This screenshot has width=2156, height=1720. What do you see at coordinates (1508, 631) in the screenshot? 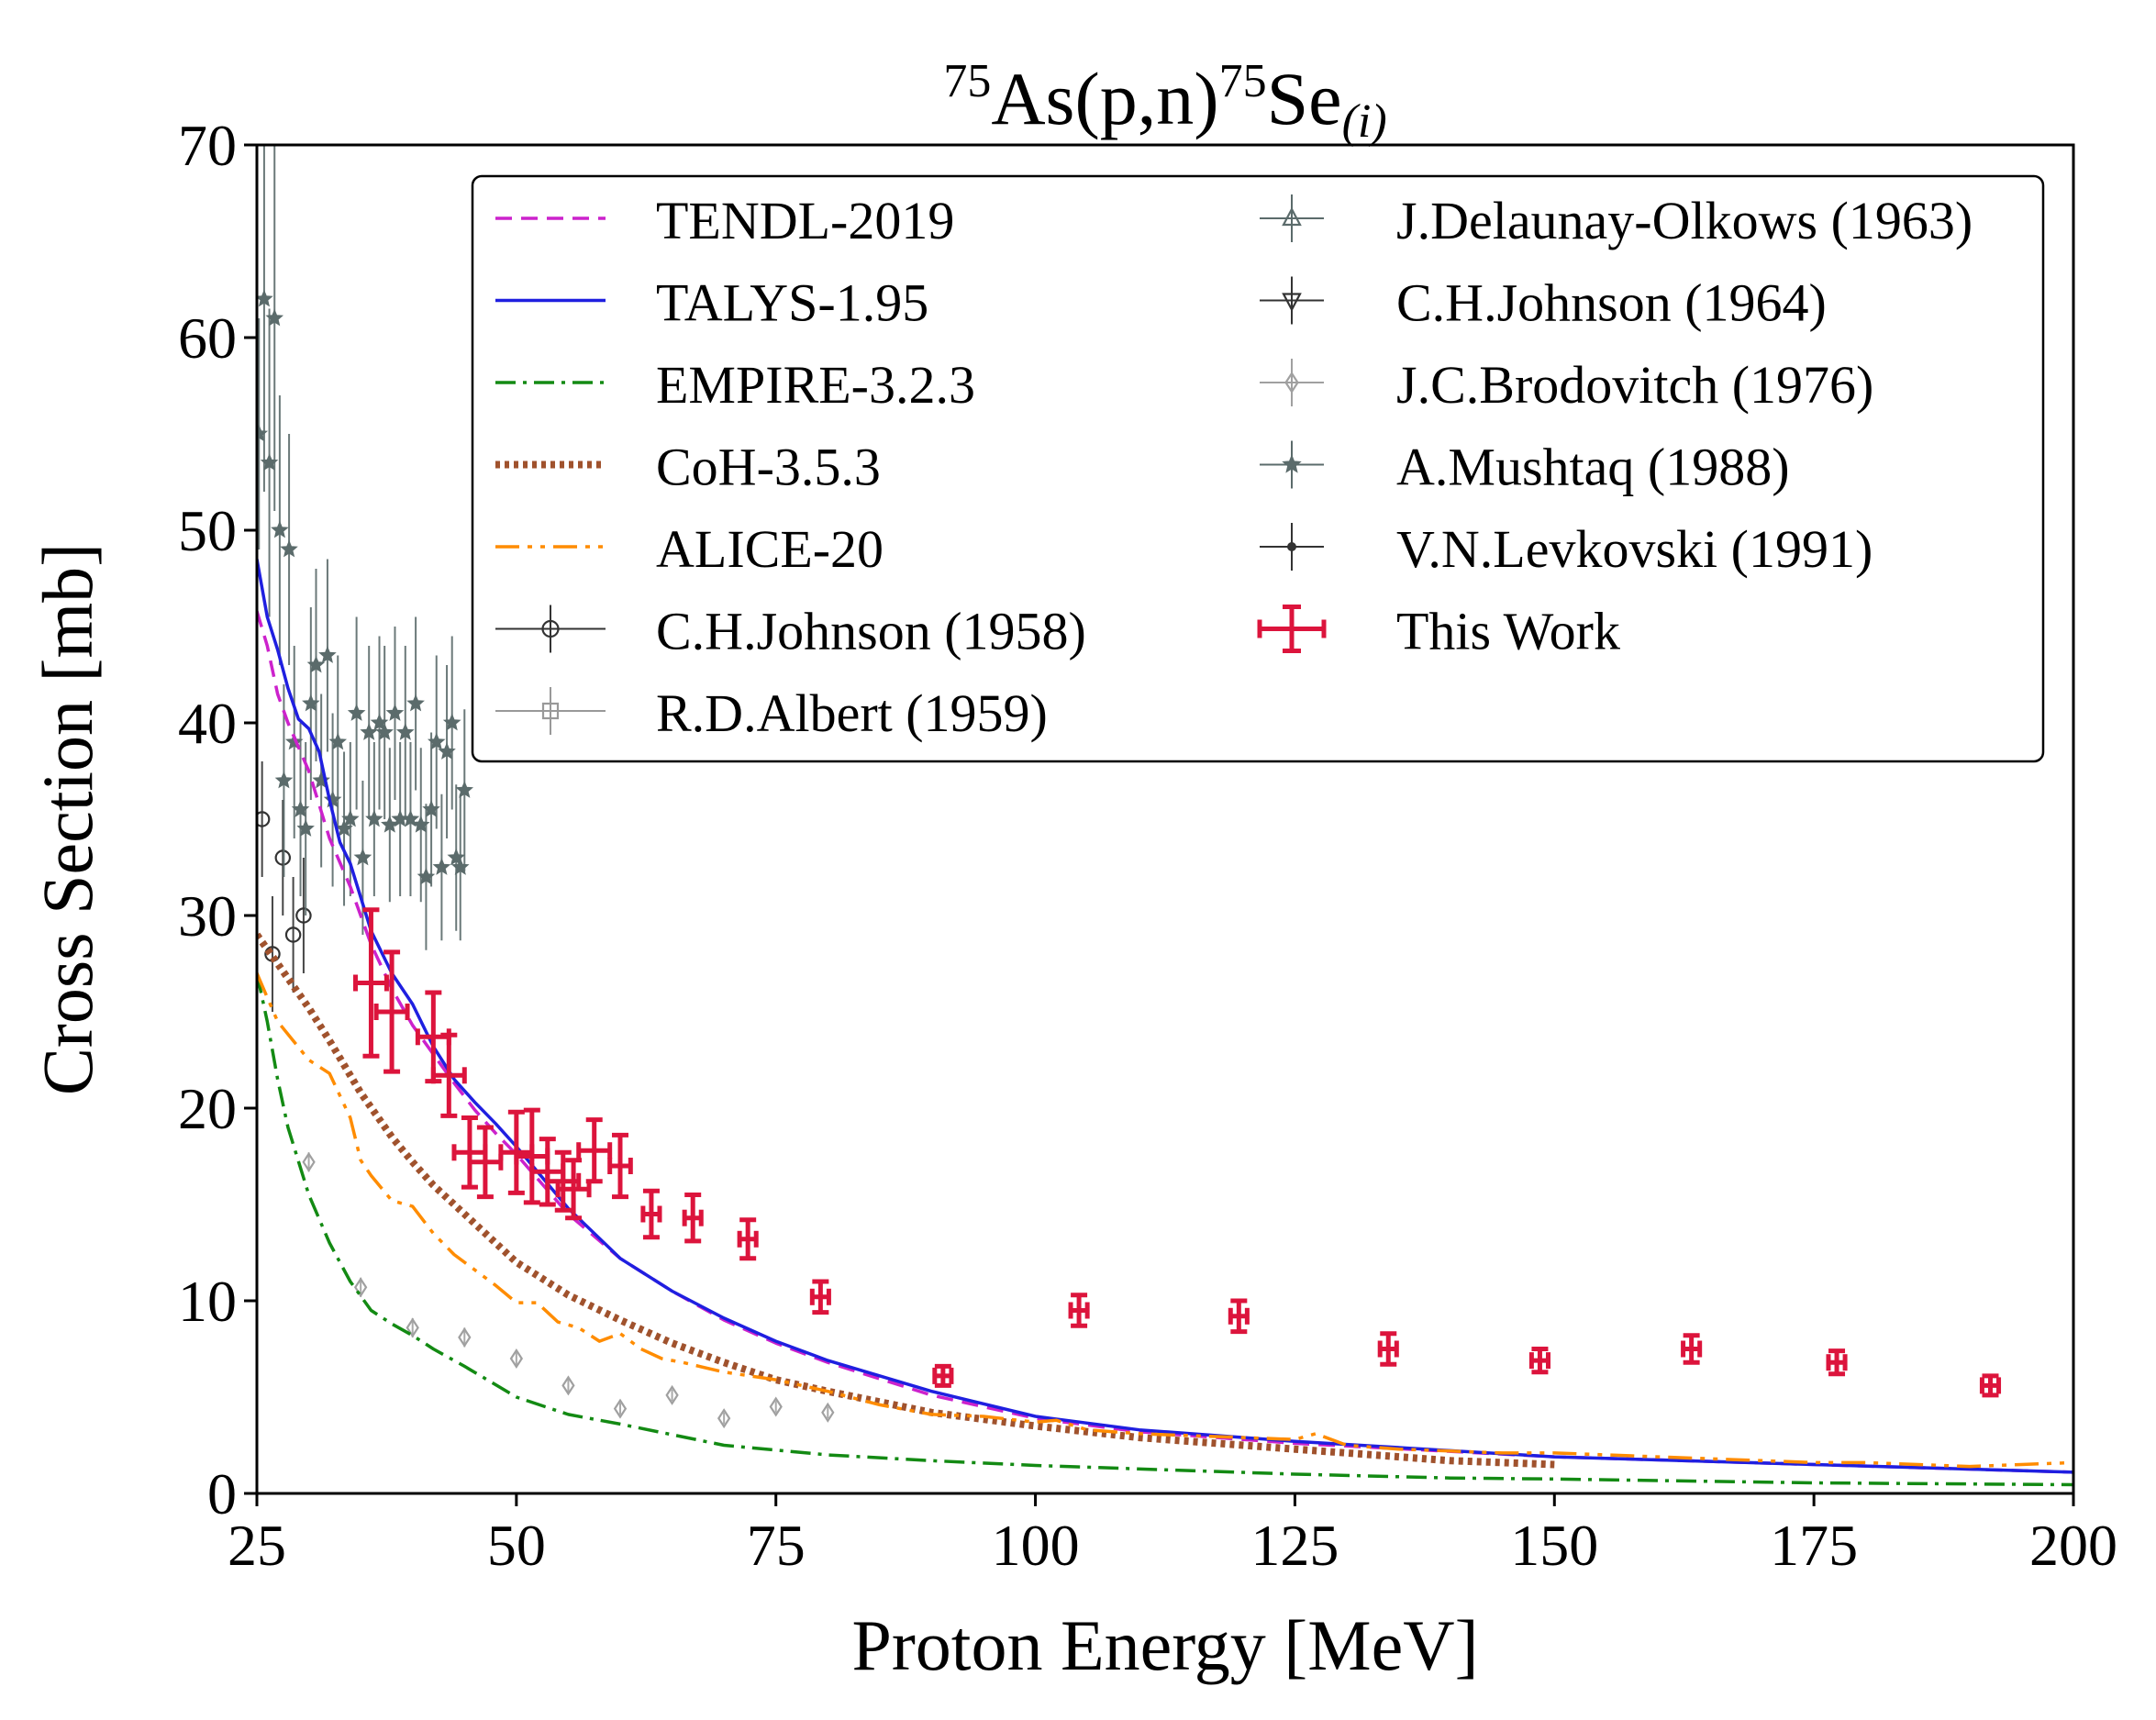
I see `legend-label: This Work` at bounding box center [1508, 631].